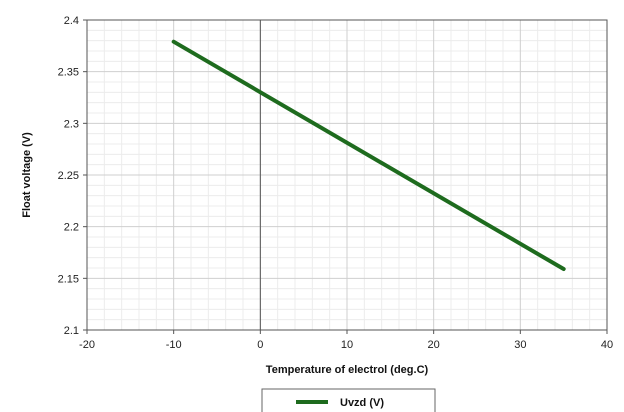 The image size is (624, 412). What do you see at coordinates (174, 345) in the screenshot?
I see `x-tick-label: -10` at bounding box center [174, 345].